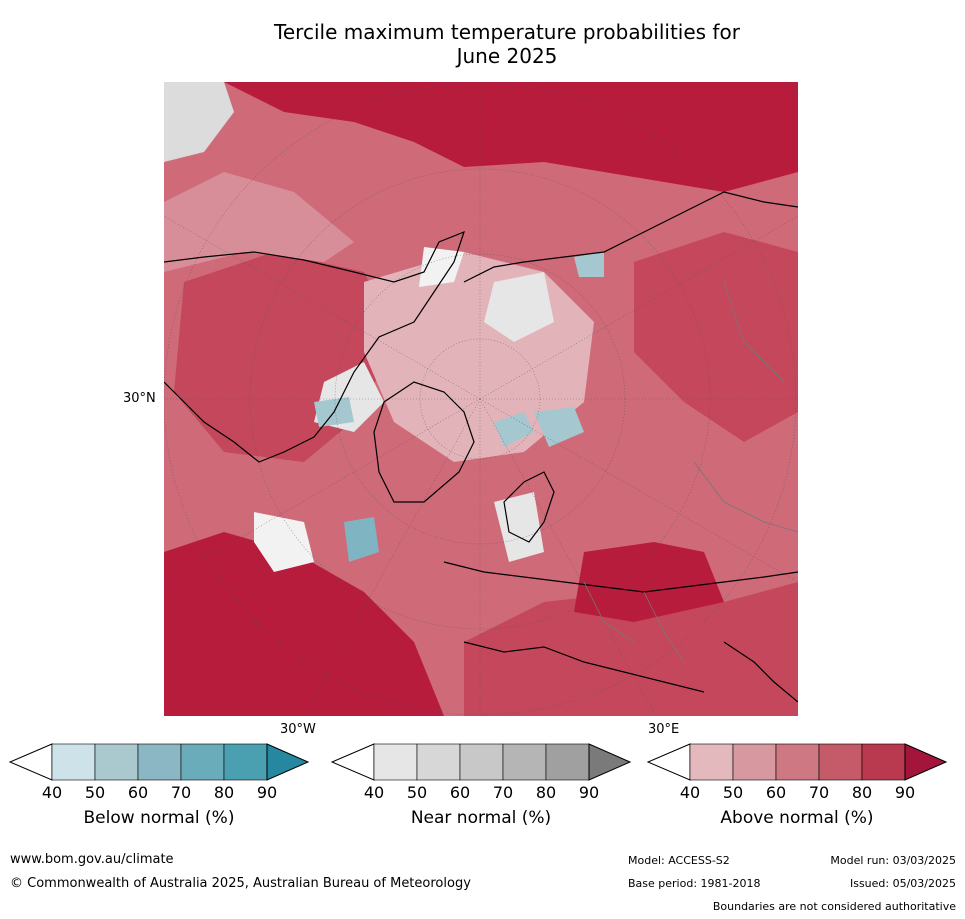 This screenshot has height=919, width=965. What do you see at coordinates (304, 624) in the screenshot?
I see `region-atlantic-high` at bounding box center [304, 624].